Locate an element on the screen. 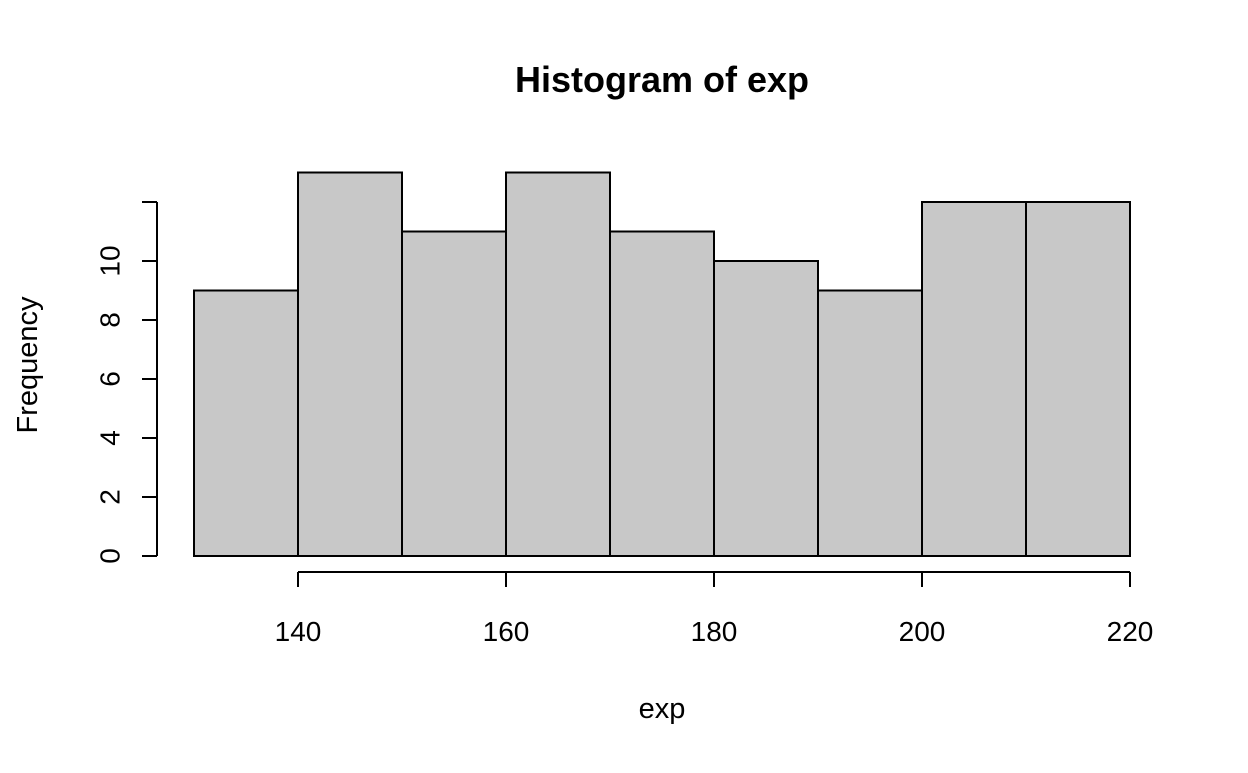  x-tick-label: 200 is located at coordinates (922, 631).